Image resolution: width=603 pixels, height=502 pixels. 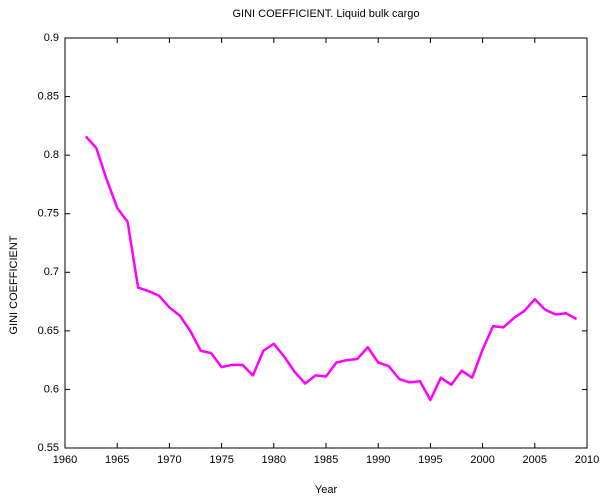 What do you see at coordinates (48, 96) in the screenshot?
I see `y-tick-label: 0.85` at bounding box center [48, 96].